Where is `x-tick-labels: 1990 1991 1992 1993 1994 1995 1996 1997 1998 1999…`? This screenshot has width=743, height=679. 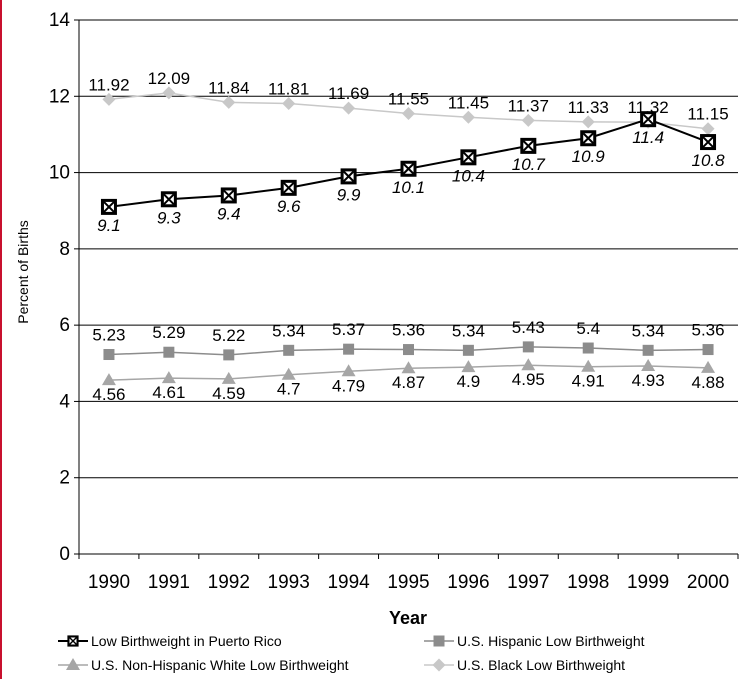 x-tick-labels: 1990 1991 1992 1993 1994 1995 1996 1997 1998 1999… is located at coordinates (408, 582).